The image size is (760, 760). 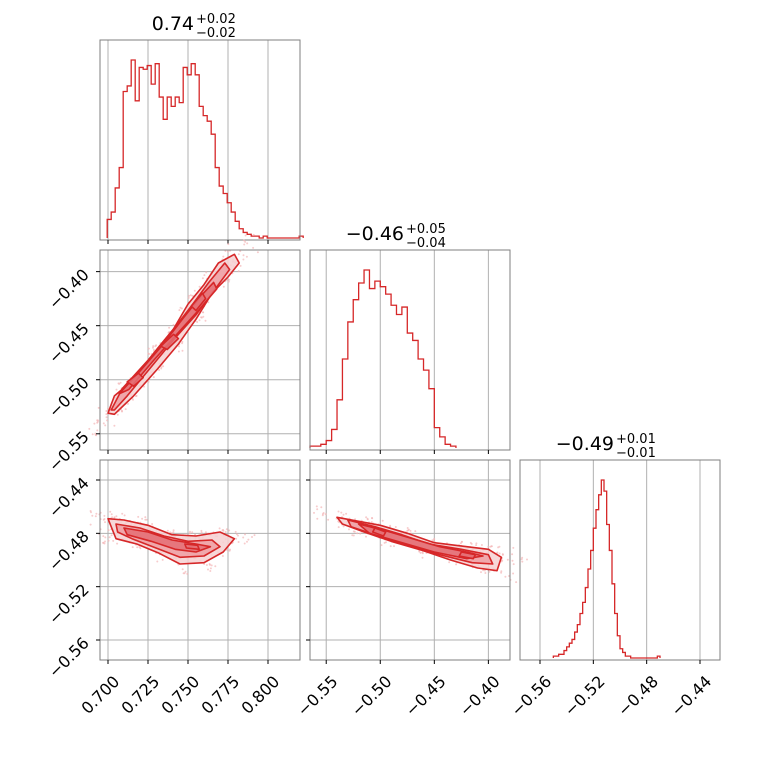 I want to click on title-lower-error: −0.04, so click(x=426, y=243).